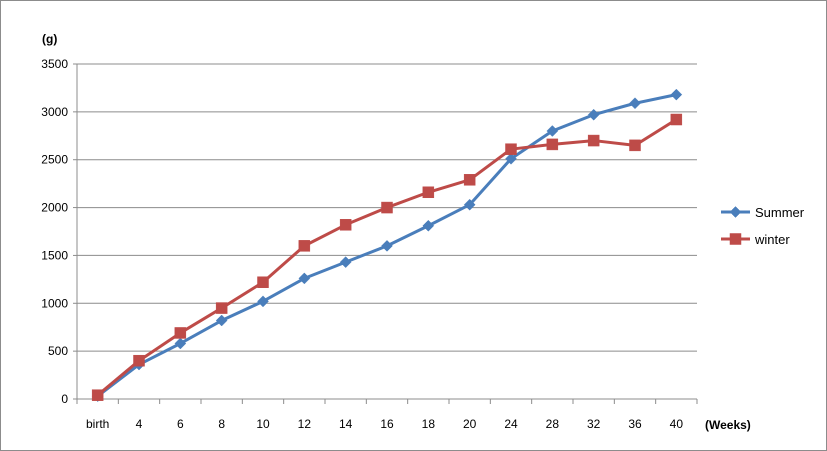 This screenshot has width=827, height=451. What do you see at coordinates (180, 424) in the screenshot?
I see `x-tick-label: 6` at bounding box center [180, 424].